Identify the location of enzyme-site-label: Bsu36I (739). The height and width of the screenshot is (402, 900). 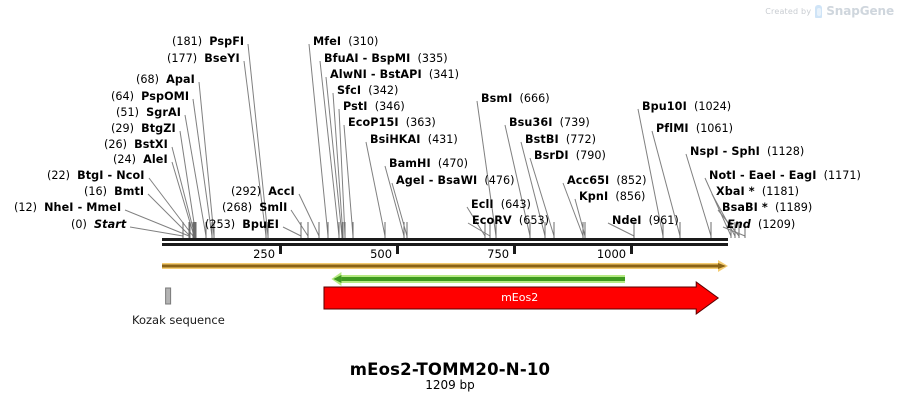
(549, 123).